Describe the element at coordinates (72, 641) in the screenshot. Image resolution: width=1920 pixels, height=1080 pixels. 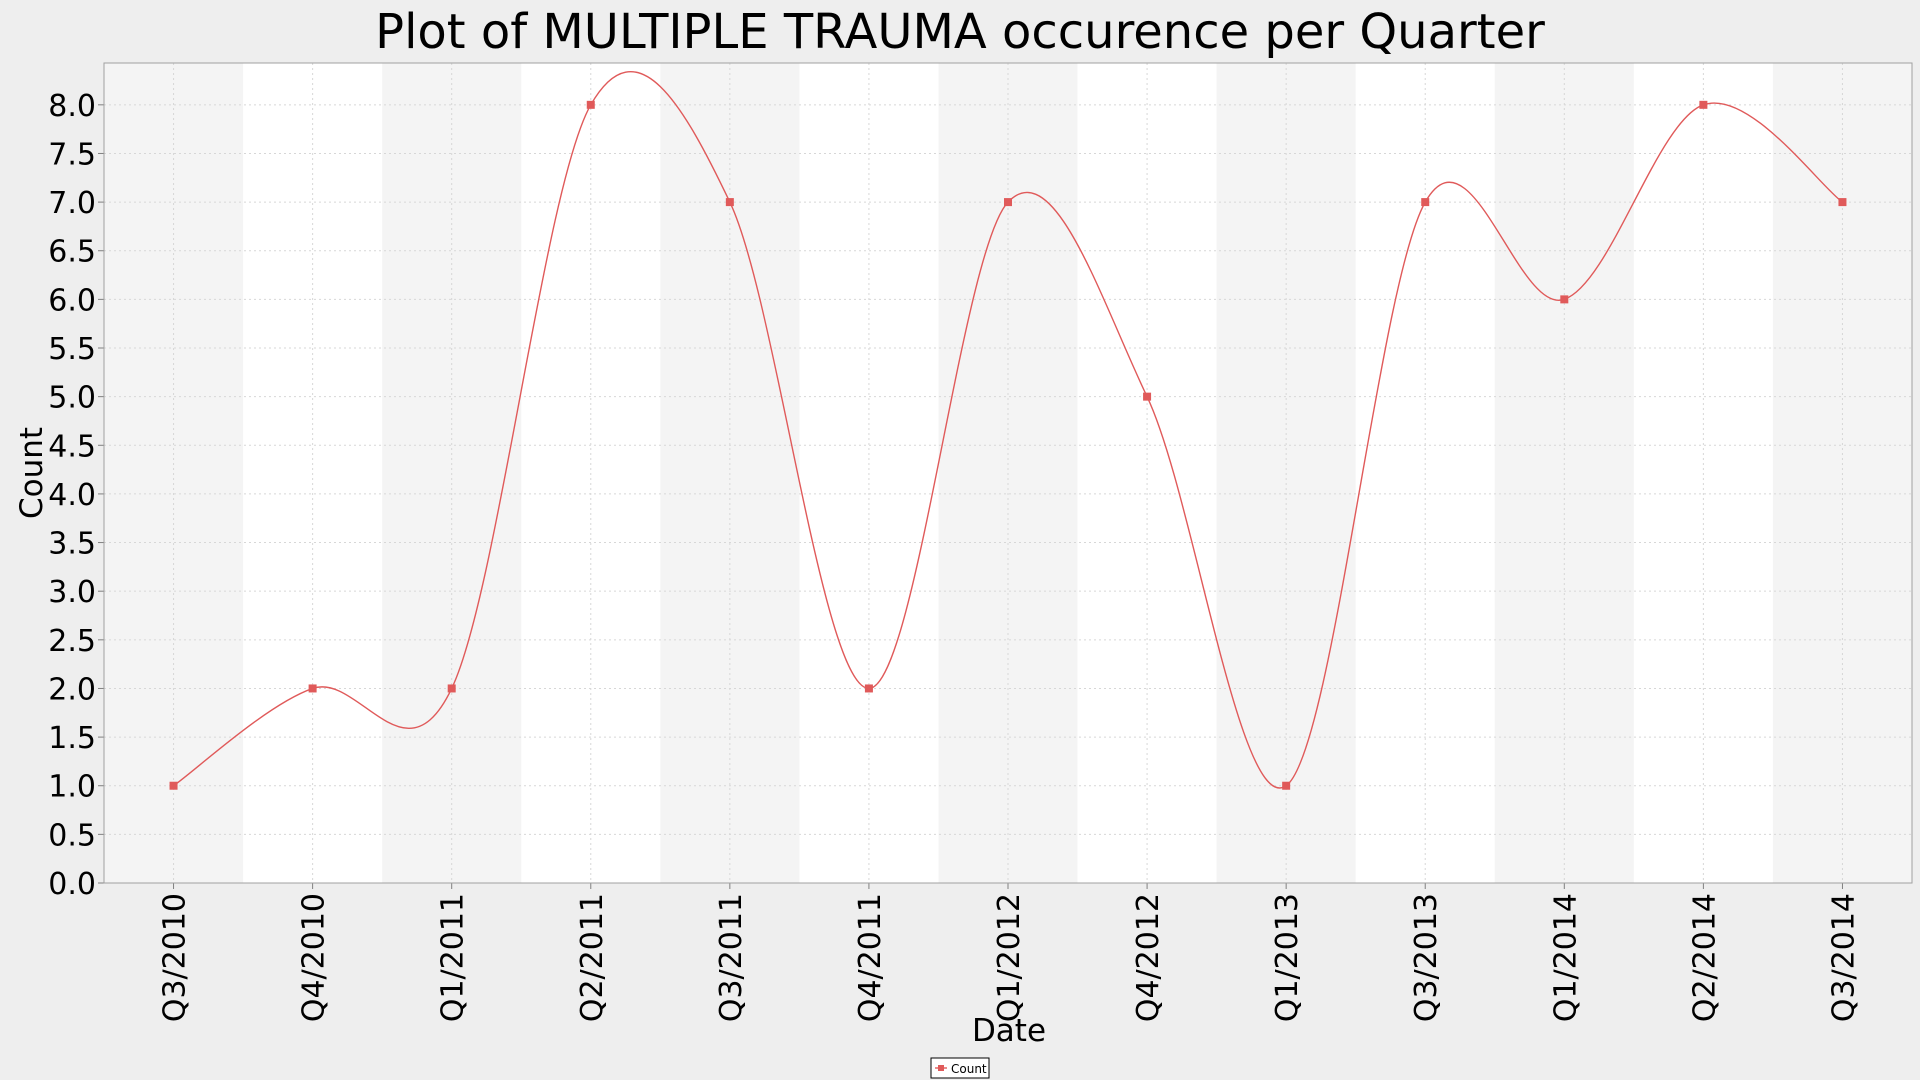
I see `y-tick-label: 2.5` at that location.